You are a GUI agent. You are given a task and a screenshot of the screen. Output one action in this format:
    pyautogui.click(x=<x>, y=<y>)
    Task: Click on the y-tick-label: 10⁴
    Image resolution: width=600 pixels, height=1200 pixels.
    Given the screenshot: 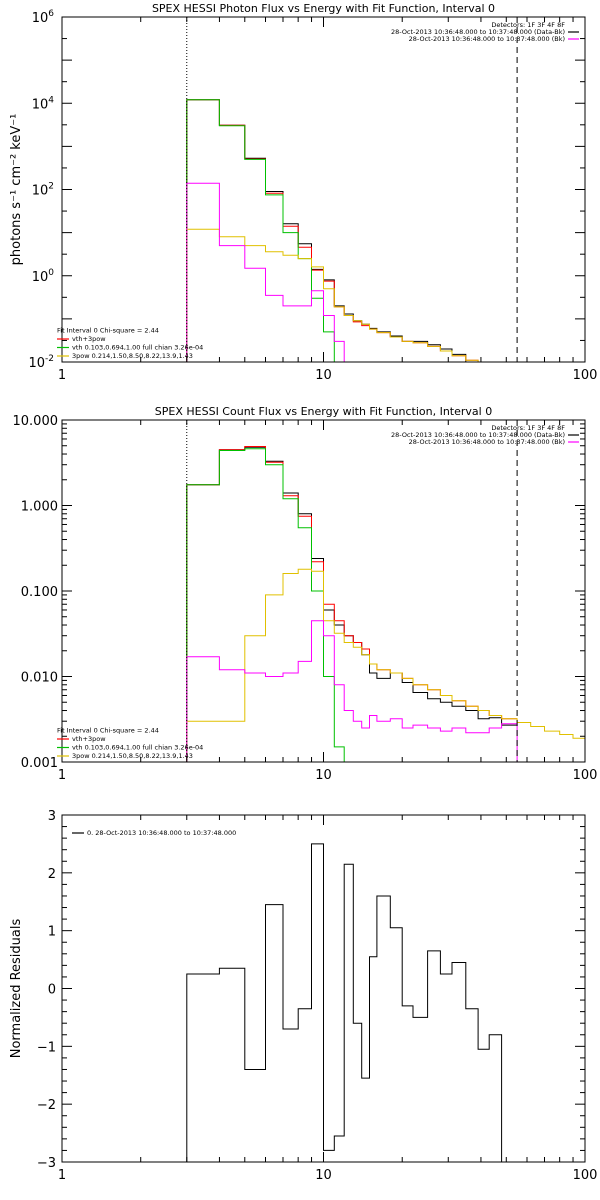 What is the action you would take?
    pyautogui.click(x=43, y=103)
    